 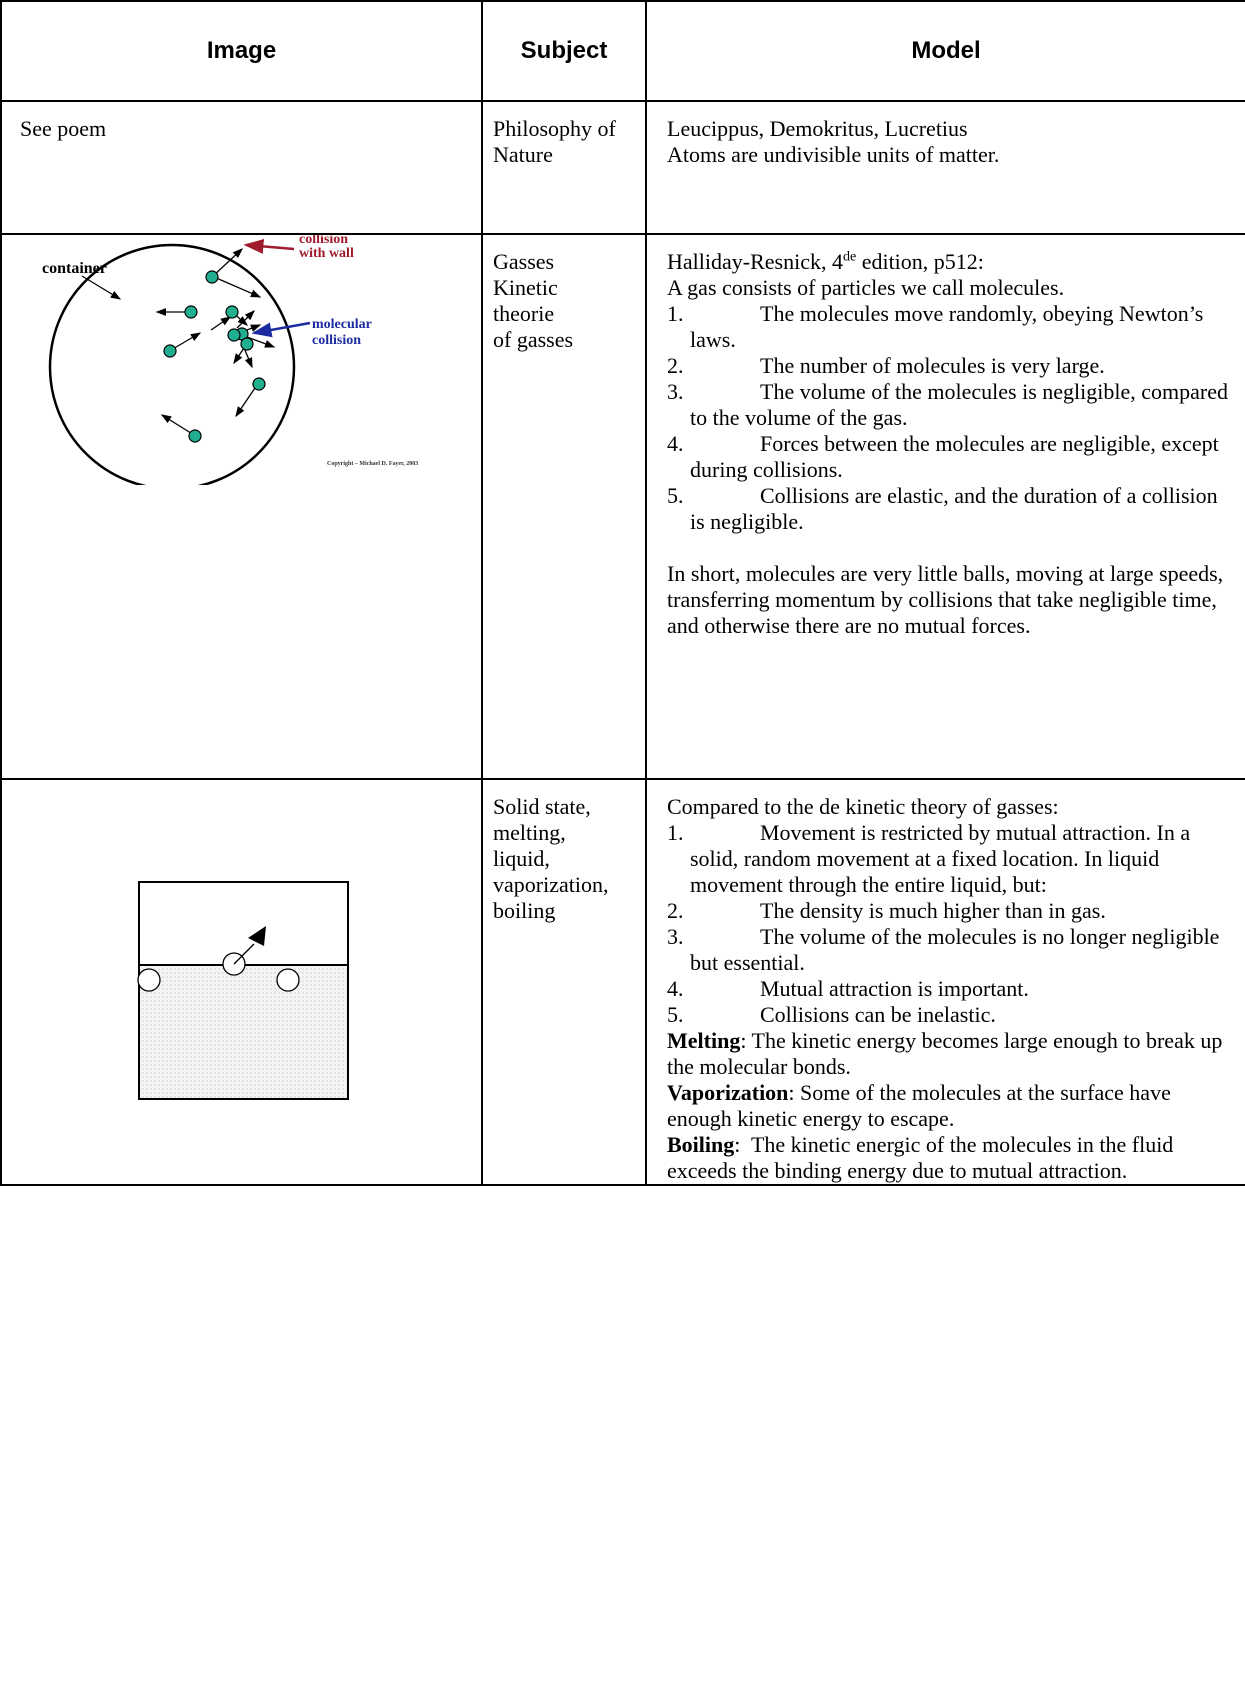 What do you see at coordinates (932, 365) in the screenshot?
I see `item-text: The number of molecules is very large.` at bounding box center [932, 365].